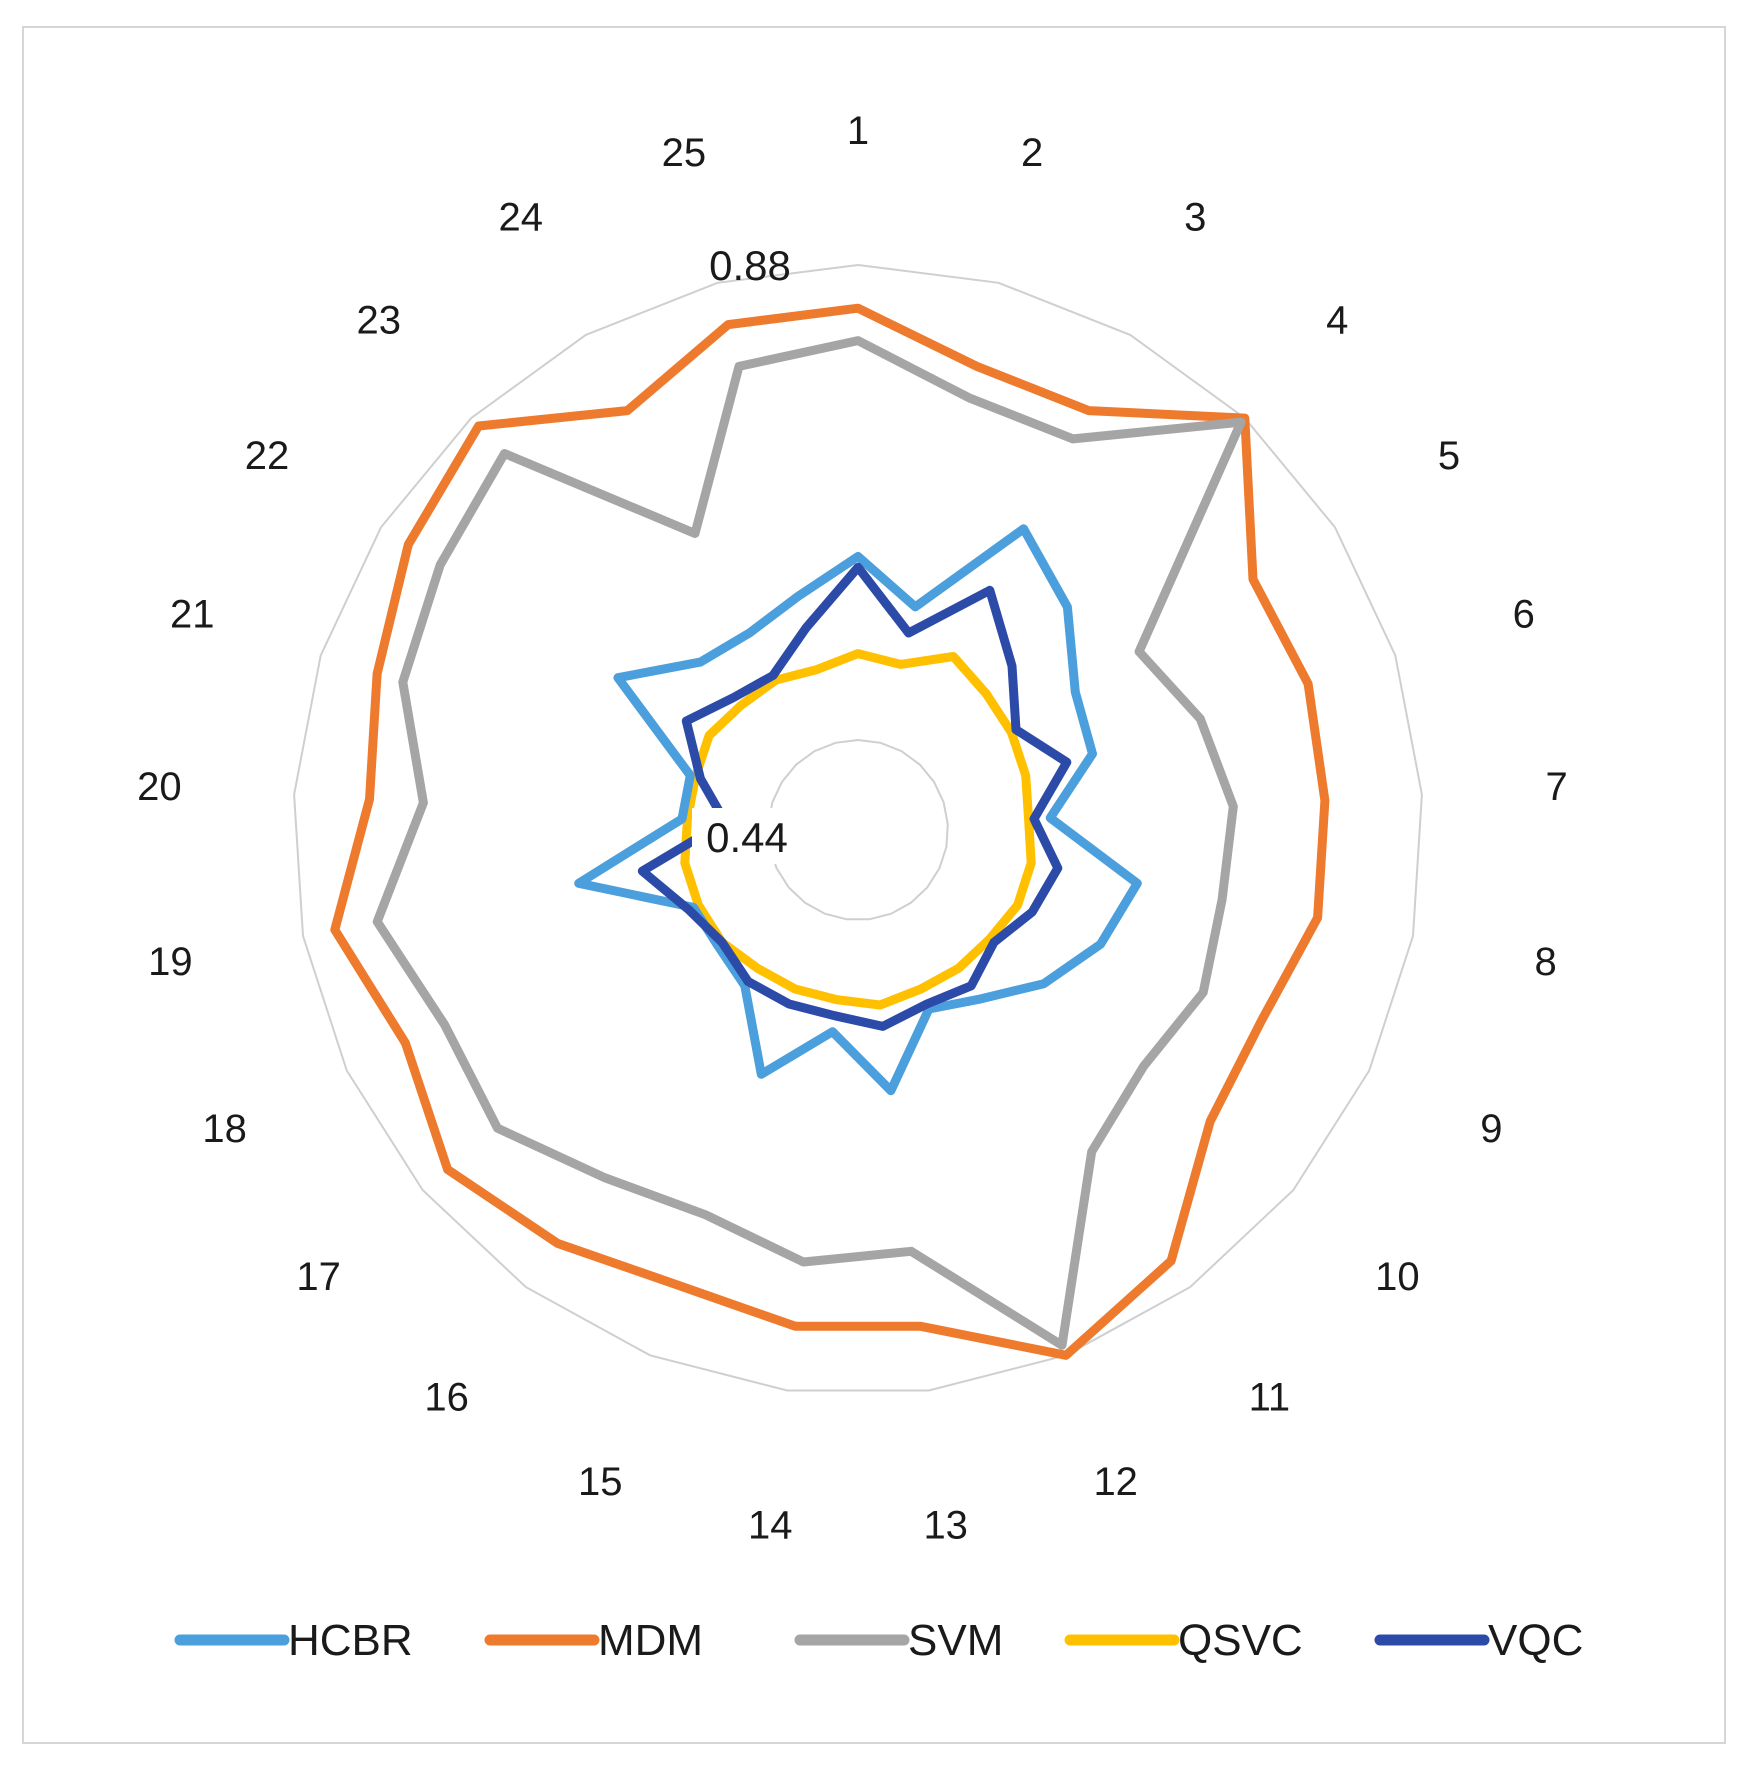 This screenshot has height=1770, width=1748. Describe the element at coordinates (1195, 218) in the screenshot. I see `category-label-3: 3` at that location.